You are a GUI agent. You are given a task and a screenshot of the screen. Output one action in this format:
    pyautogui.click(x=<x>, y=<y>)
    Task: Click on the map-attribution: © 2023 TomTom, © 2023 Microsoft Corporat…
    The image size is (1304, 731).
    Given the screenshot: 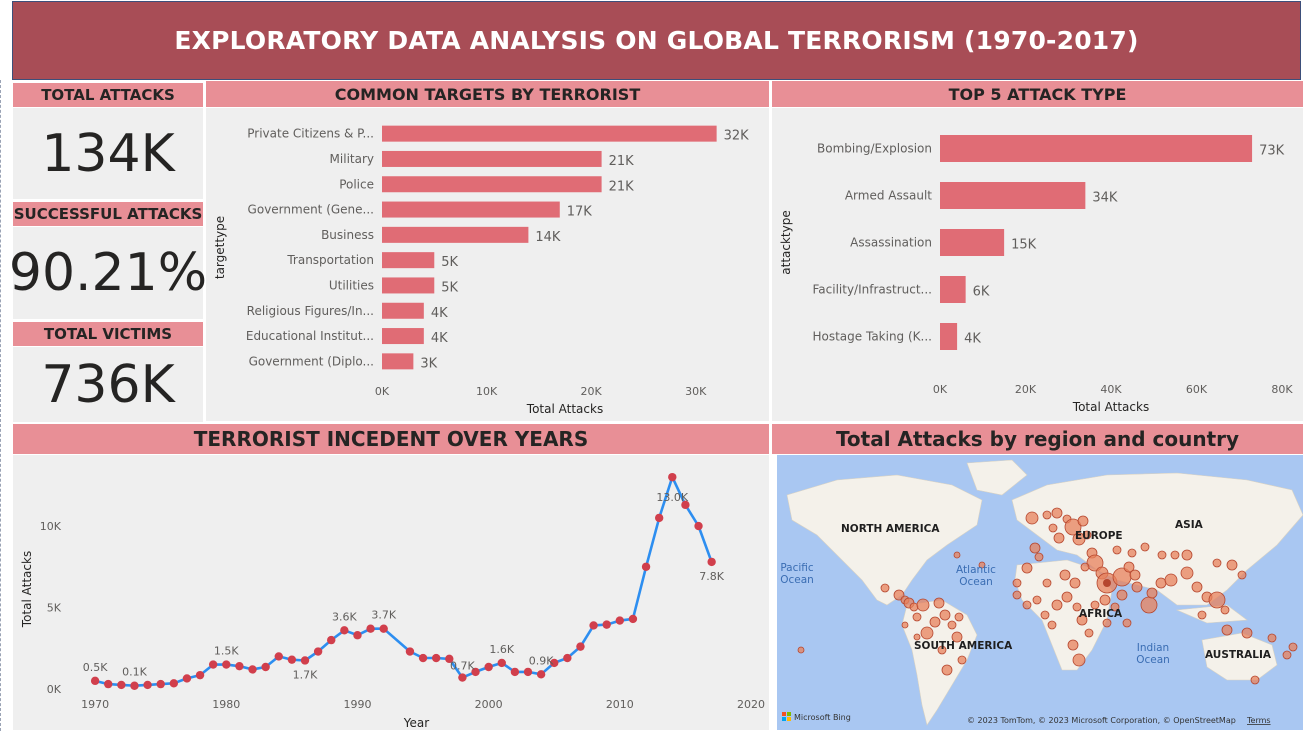 What is the action you would take?
    pyautogui.click(x=1101, y=720)
    